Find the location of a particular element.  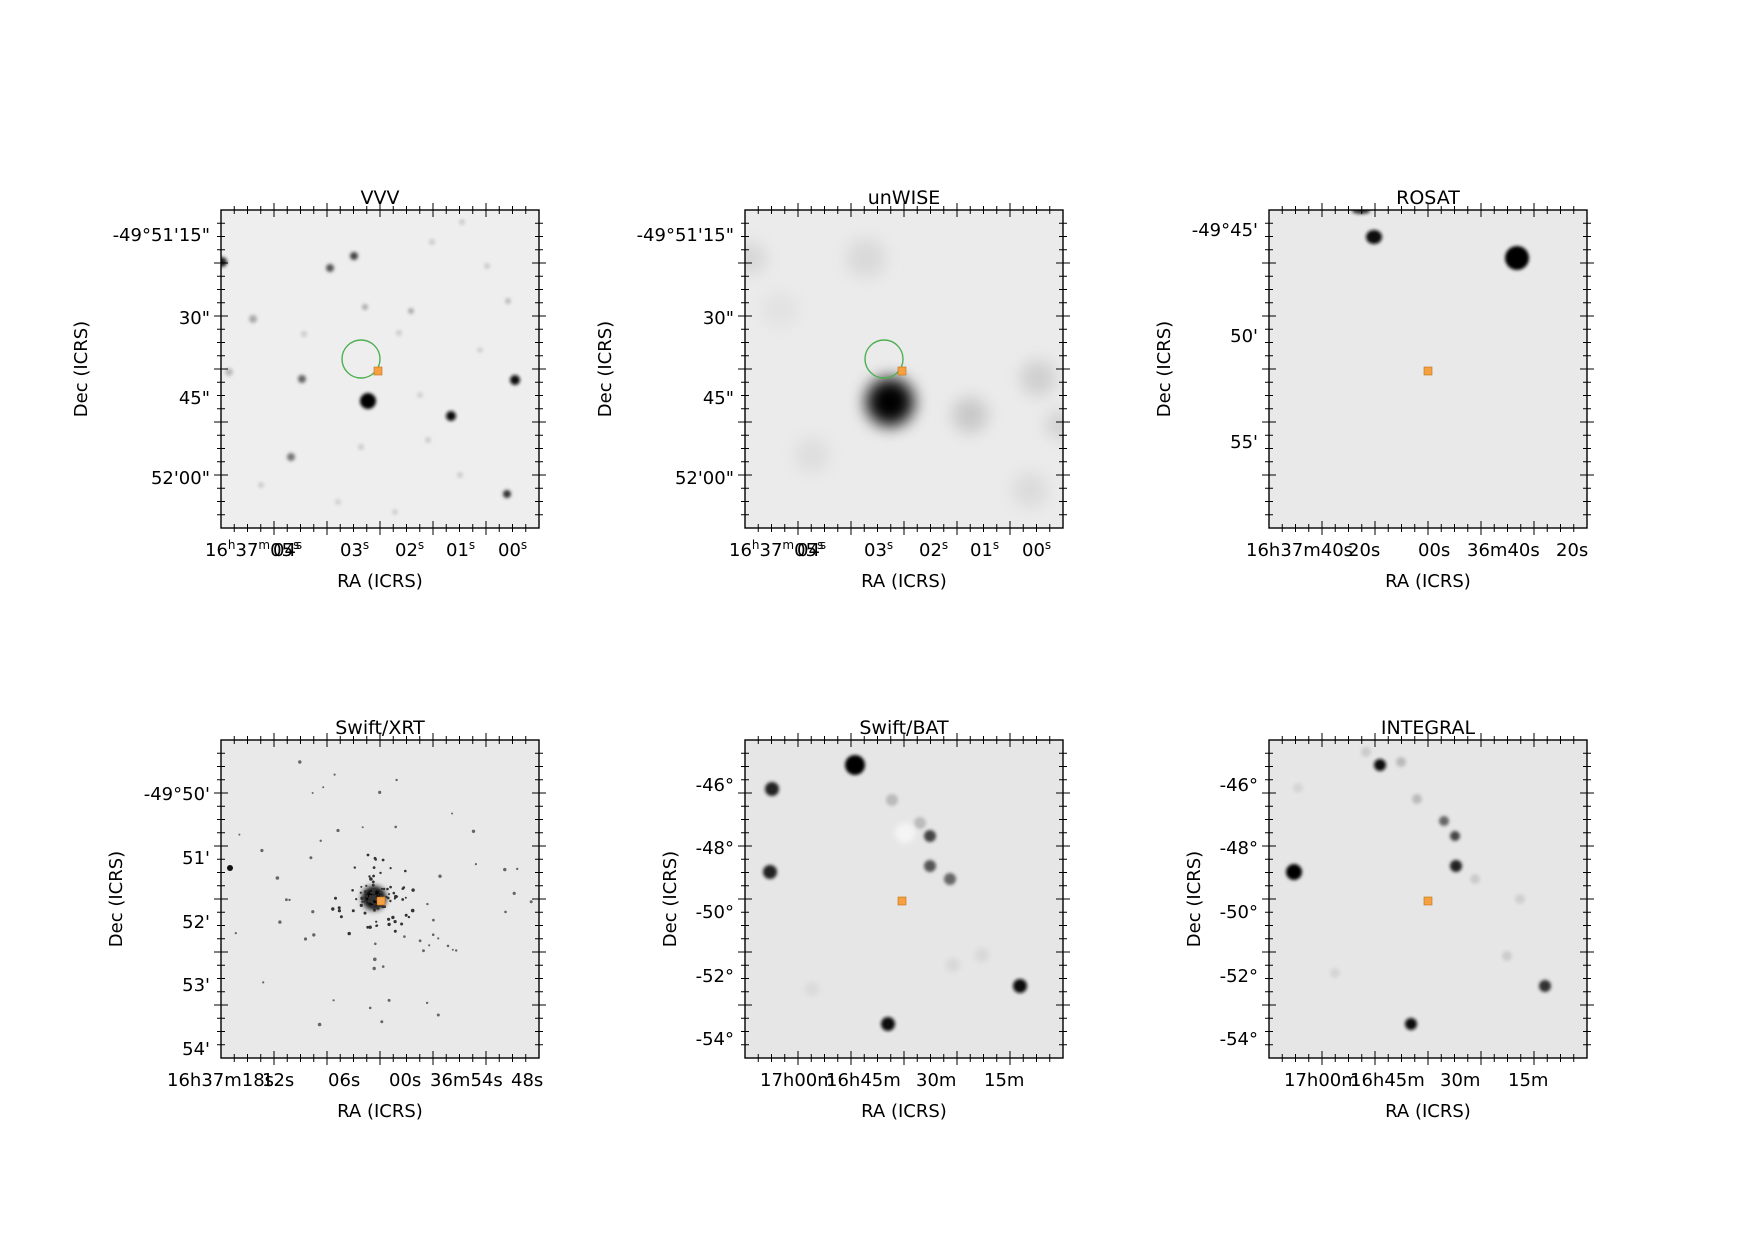

y-tick-label: -46° is located at coordinates (715, 785).